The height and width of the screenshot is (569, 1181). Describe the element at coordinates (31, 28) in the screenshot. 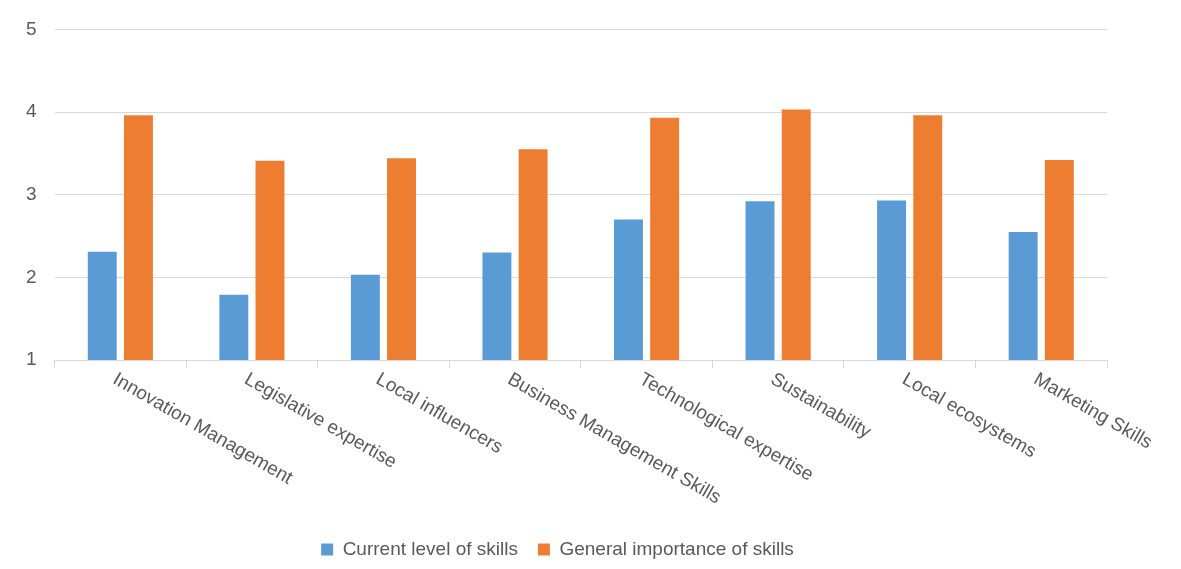

I see `y-tick-label: 5` at that location.